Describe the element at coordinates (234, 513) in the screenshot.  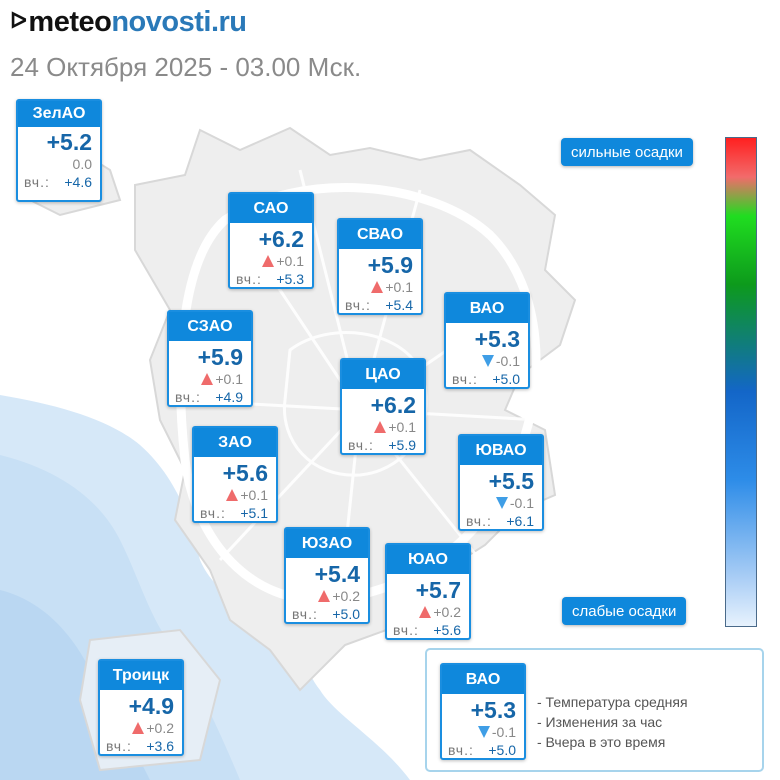
I see `yesterday-row: вч.: +5.1` at that location.